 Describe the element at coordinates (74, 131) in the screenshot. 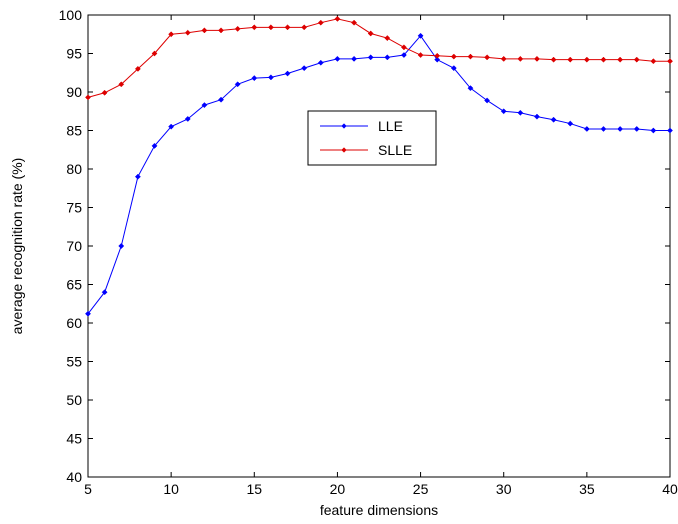

I see `y-tick-label: 85` at that location.